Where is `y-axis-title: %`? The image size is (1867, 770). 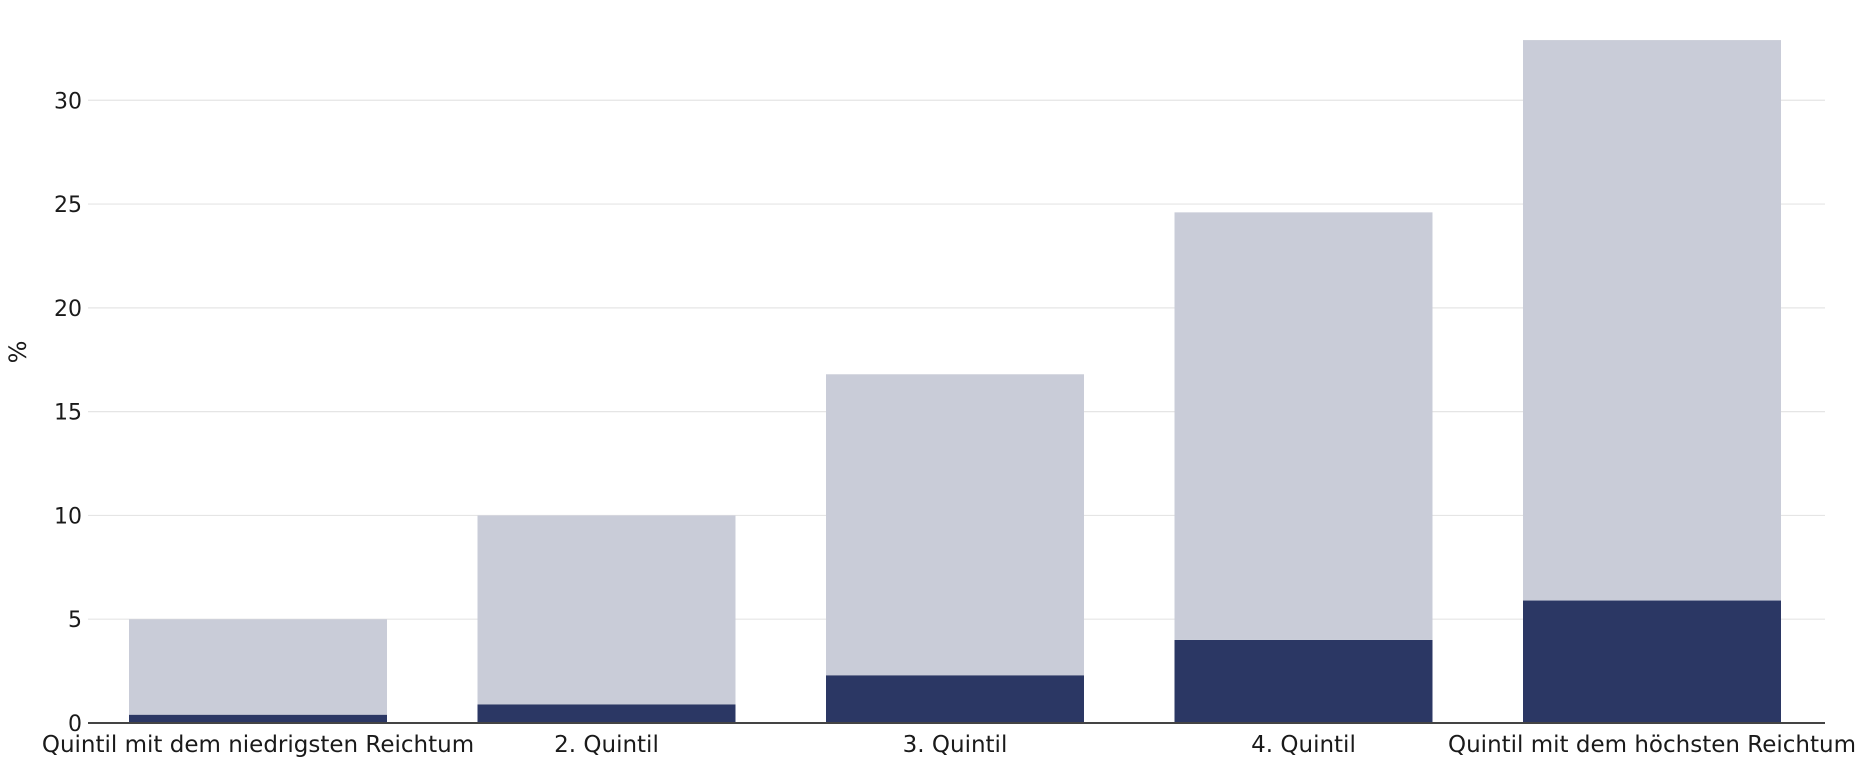
y-axis-title: % is located at coordinates (18, 352).